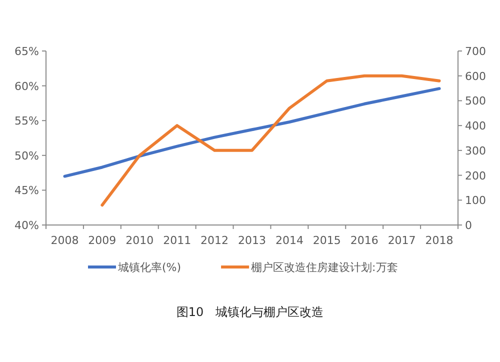  Describe the element at coordinates (102, 240) in the screenshot. I see `x-tick-label: 2009` at that location.